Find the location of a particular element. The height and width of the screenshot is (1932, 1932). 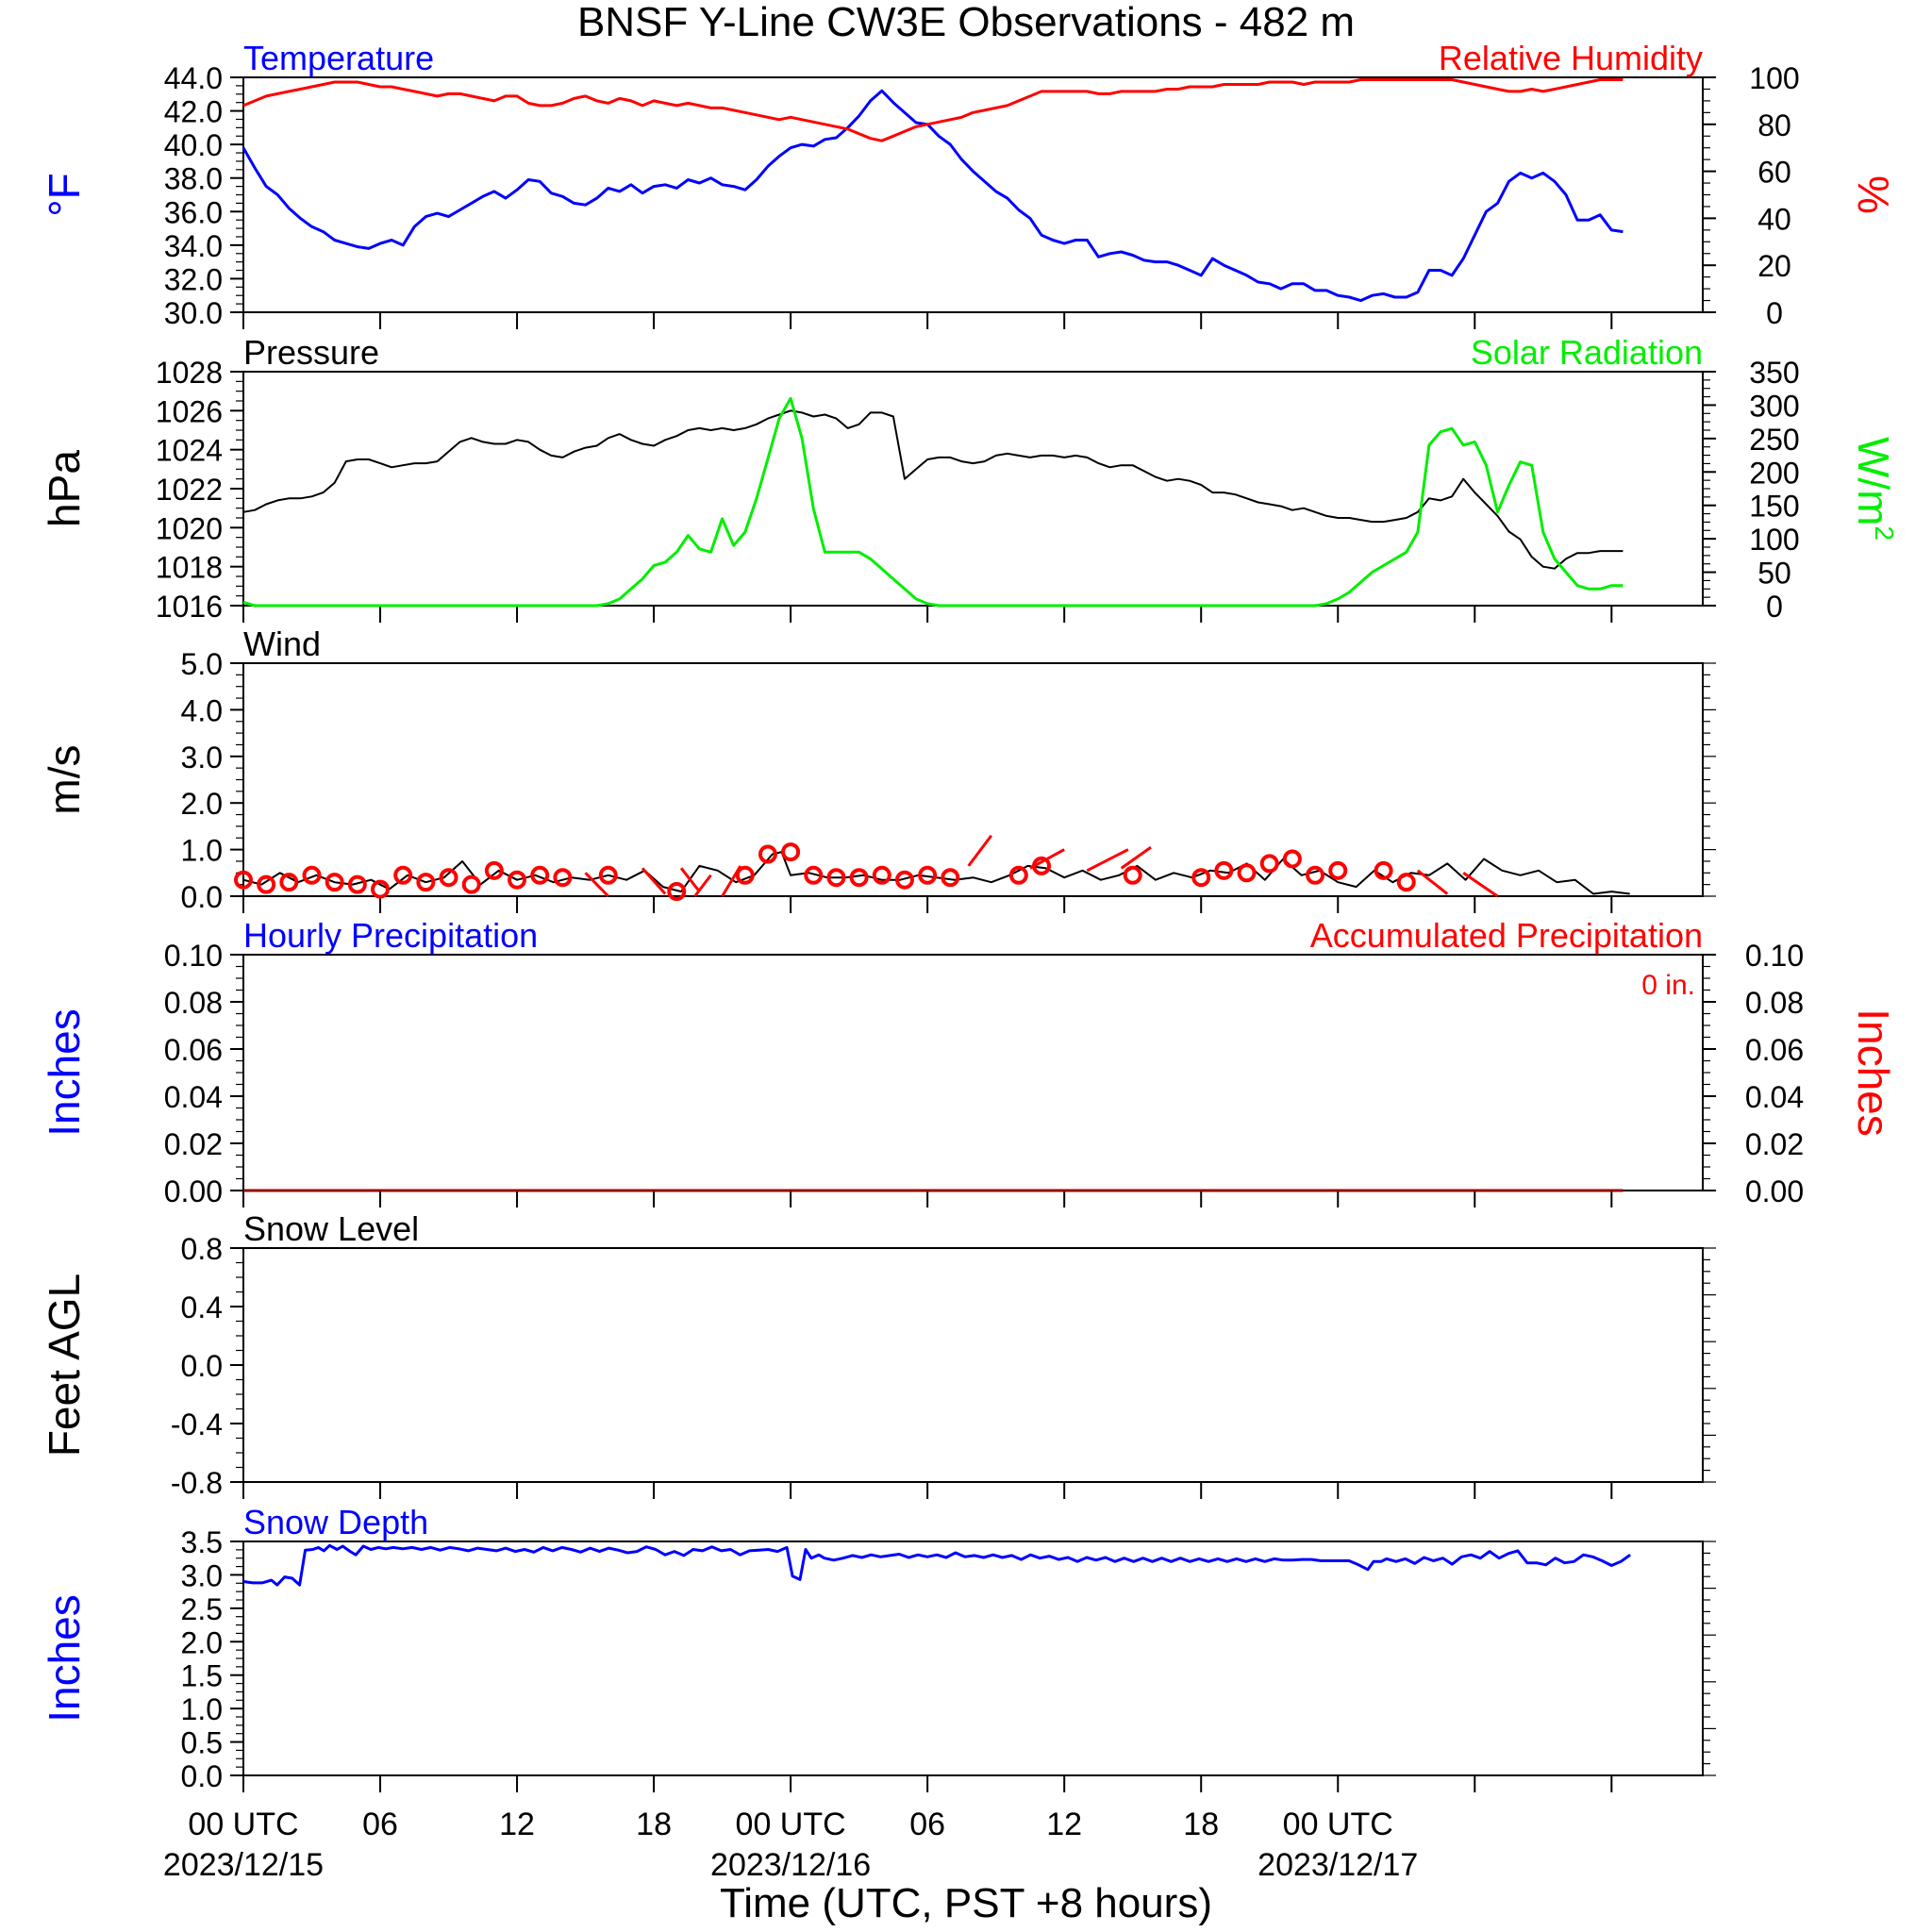

y-tick-label: 0.06 is located at coordinates (194, 1050).